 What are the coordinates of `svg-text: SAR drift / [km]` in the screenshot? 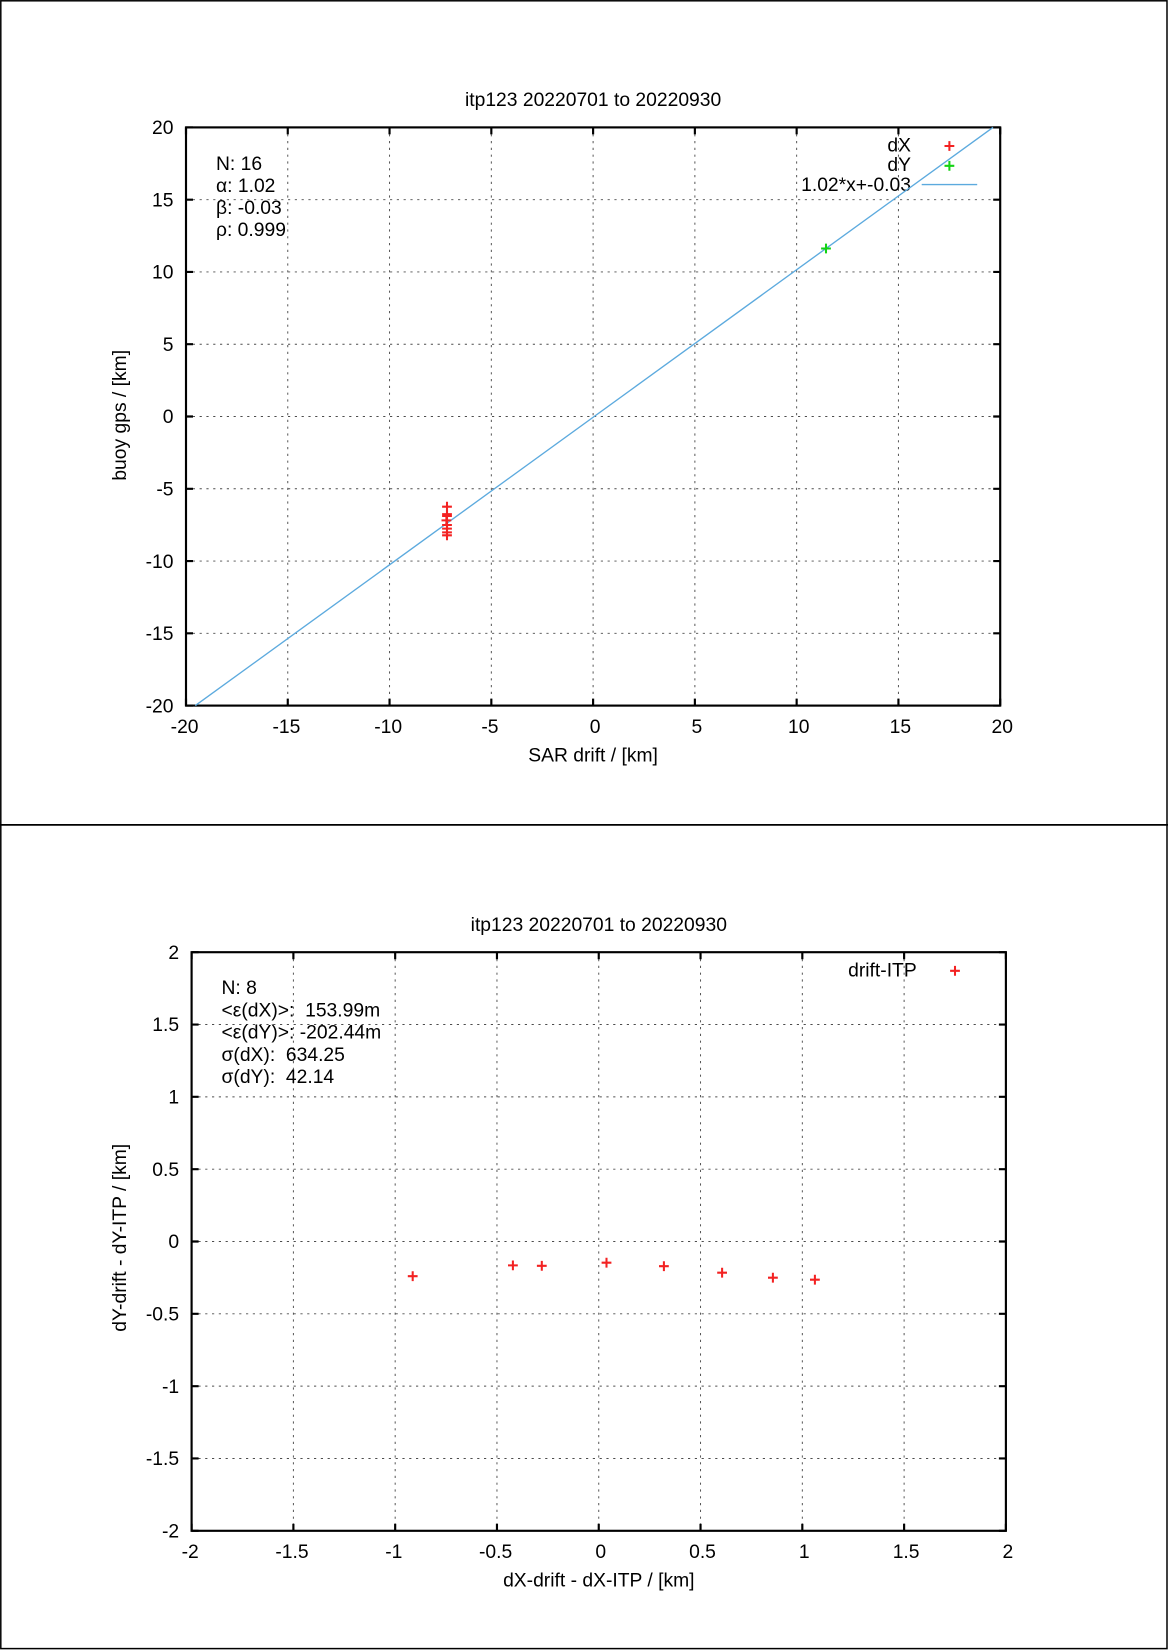 It's located at (593, 756).